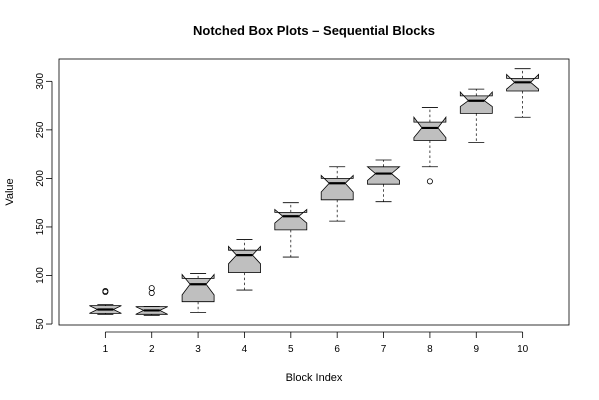 This screenshot has width=599, height=400. What do you see at coordinates (316, 343) in the screenshot?
I see `x-axis: 1 2 3 4 5 6 7 8 9 10` at bounding box center [316, 343].